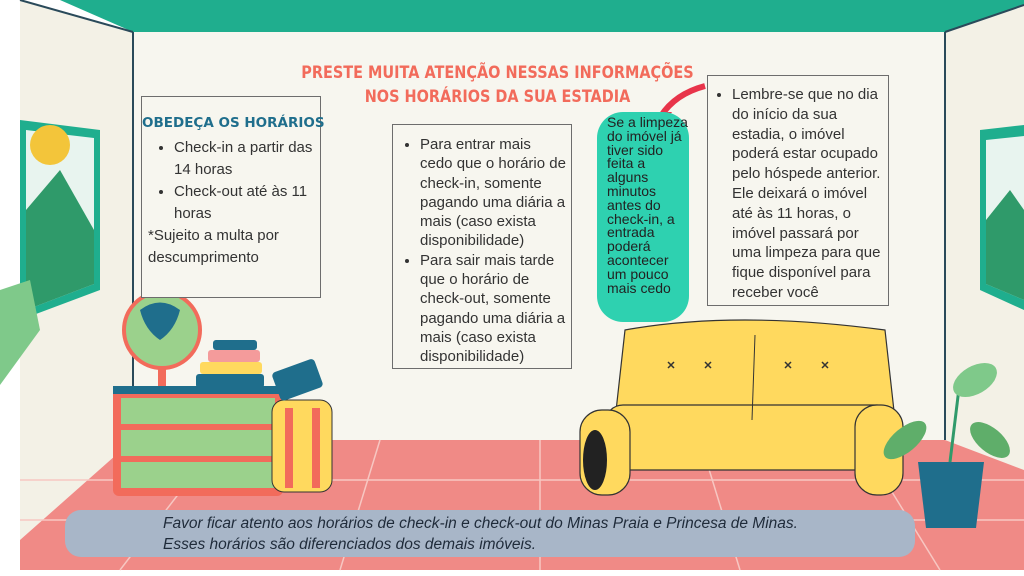 This screenshot has width=1024, height=576. What do you see at coordinates (946, 445) in the screenshot?
I see `potted-plant` at bounding box center [946, 445].